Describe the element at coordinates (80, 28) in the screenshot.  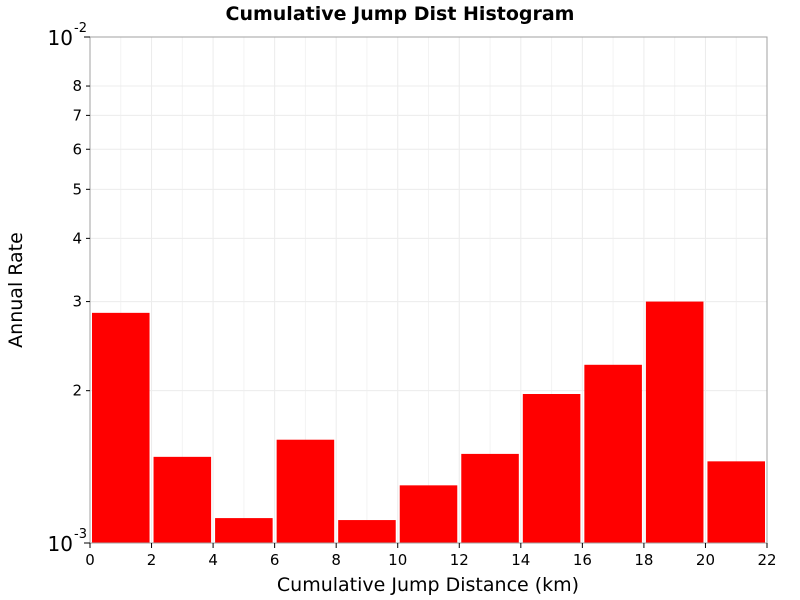
I see `y-tick-exponent: -2` at that location.